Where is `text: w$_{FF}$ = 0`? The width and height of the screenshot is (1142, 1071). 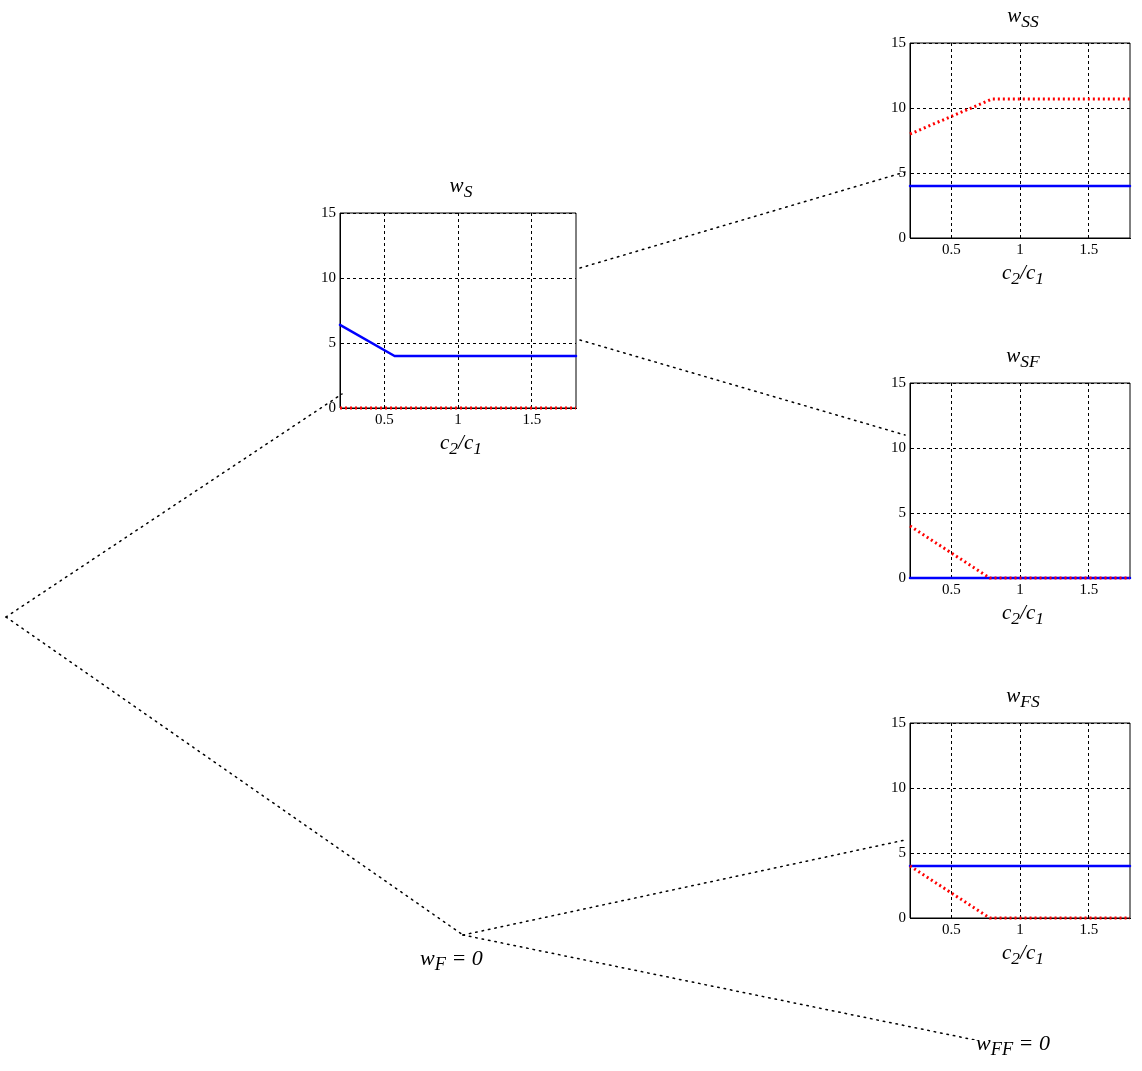
text: w$_{FF}$ = 0 is located at coordinates (1013, 1045).